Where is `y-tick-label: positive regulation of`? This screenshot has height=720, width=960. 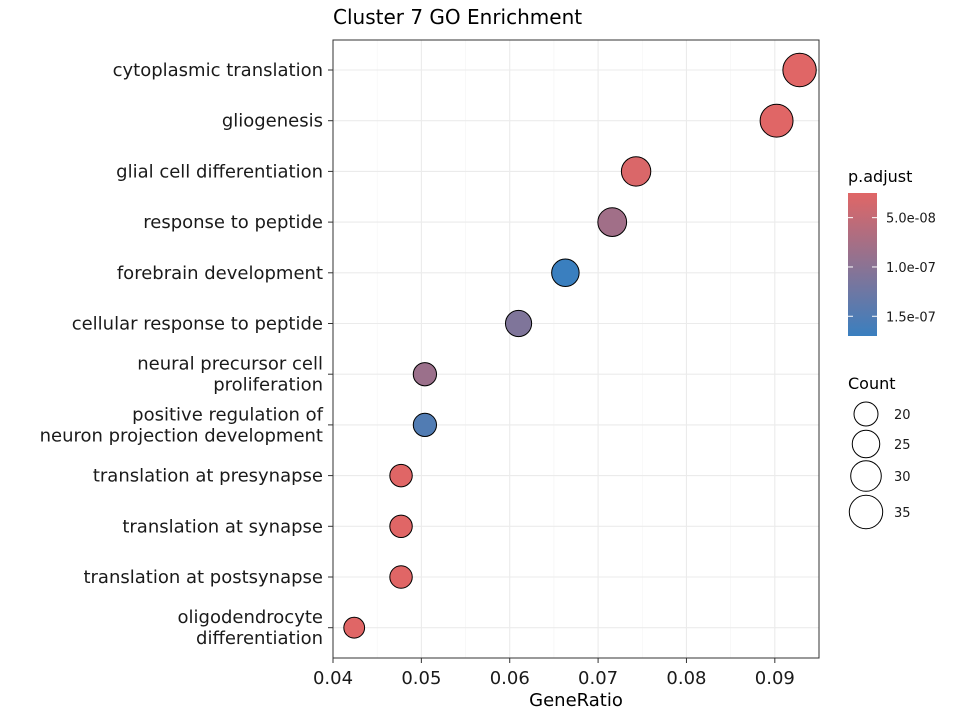 y-tick-label: positive regulation of is located at coordinates (227, 414).